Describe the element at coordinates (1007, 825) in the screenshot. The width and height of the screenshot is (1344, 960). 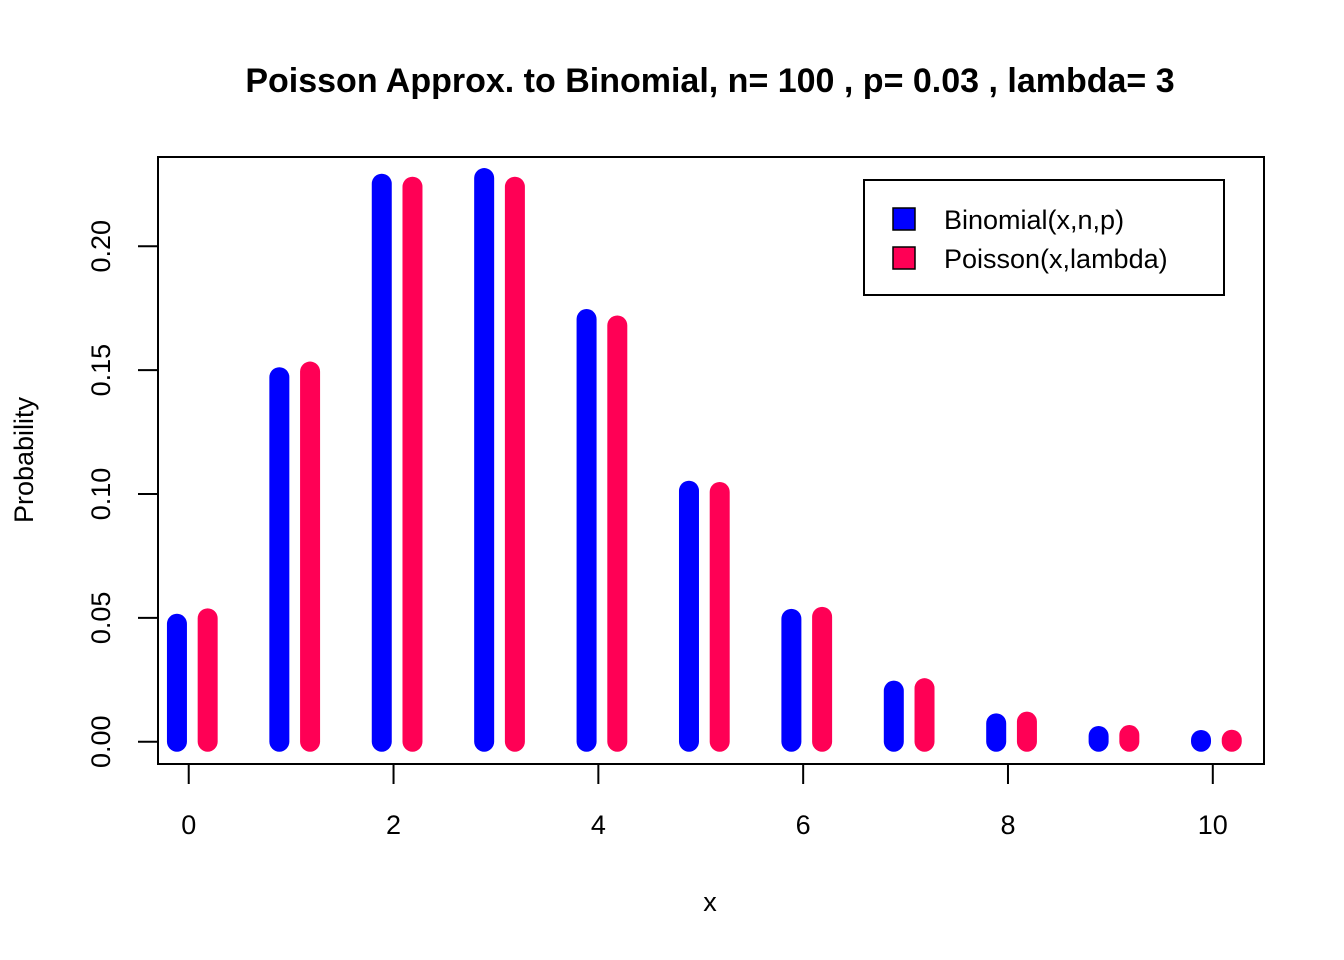
I see `x-tick-label-8: 8` at that location.